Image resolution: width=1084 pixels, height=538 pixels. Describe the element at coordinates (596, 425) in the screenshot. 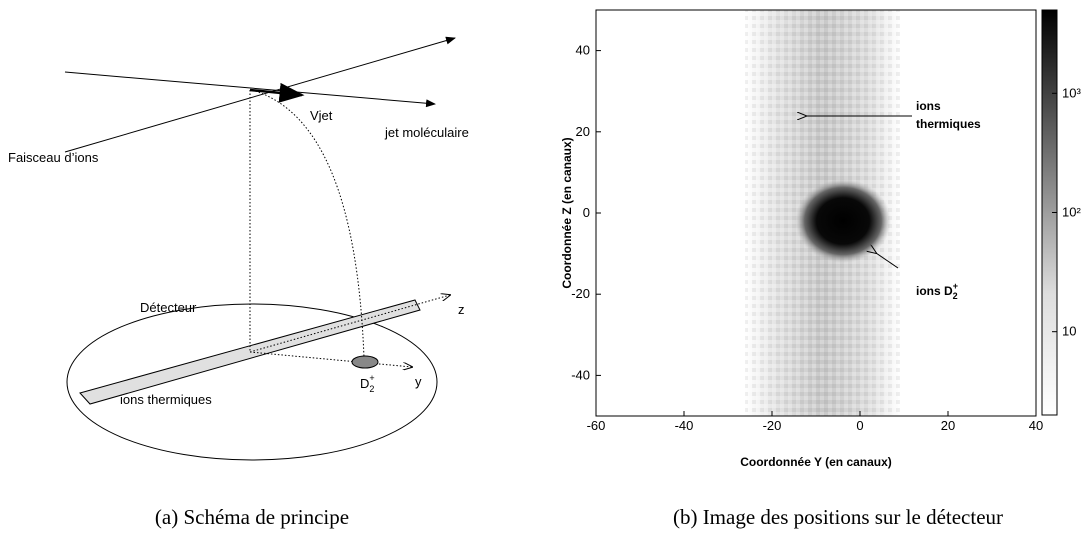

I see `x-tick-label: -60` at that location.